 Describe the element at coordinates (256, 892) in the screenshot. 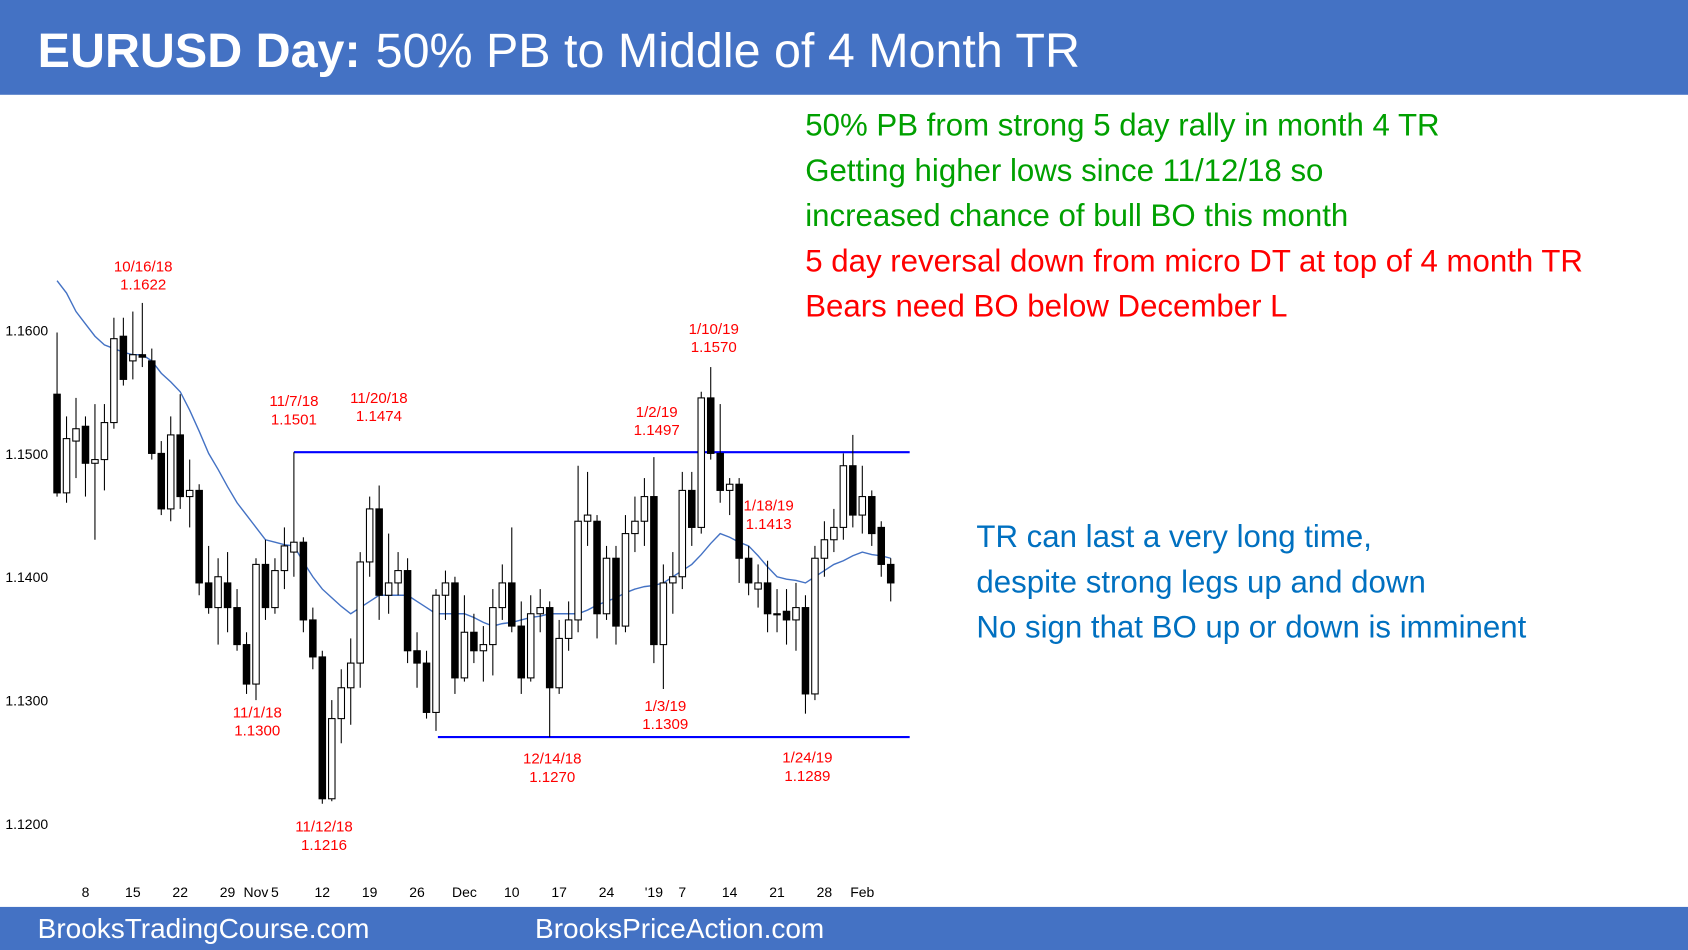

I see `x-tick-label: Nov` at that location.